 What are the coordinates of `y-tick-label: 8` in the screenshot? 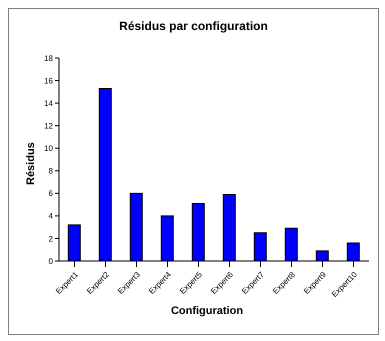 It's located at (51, 171).